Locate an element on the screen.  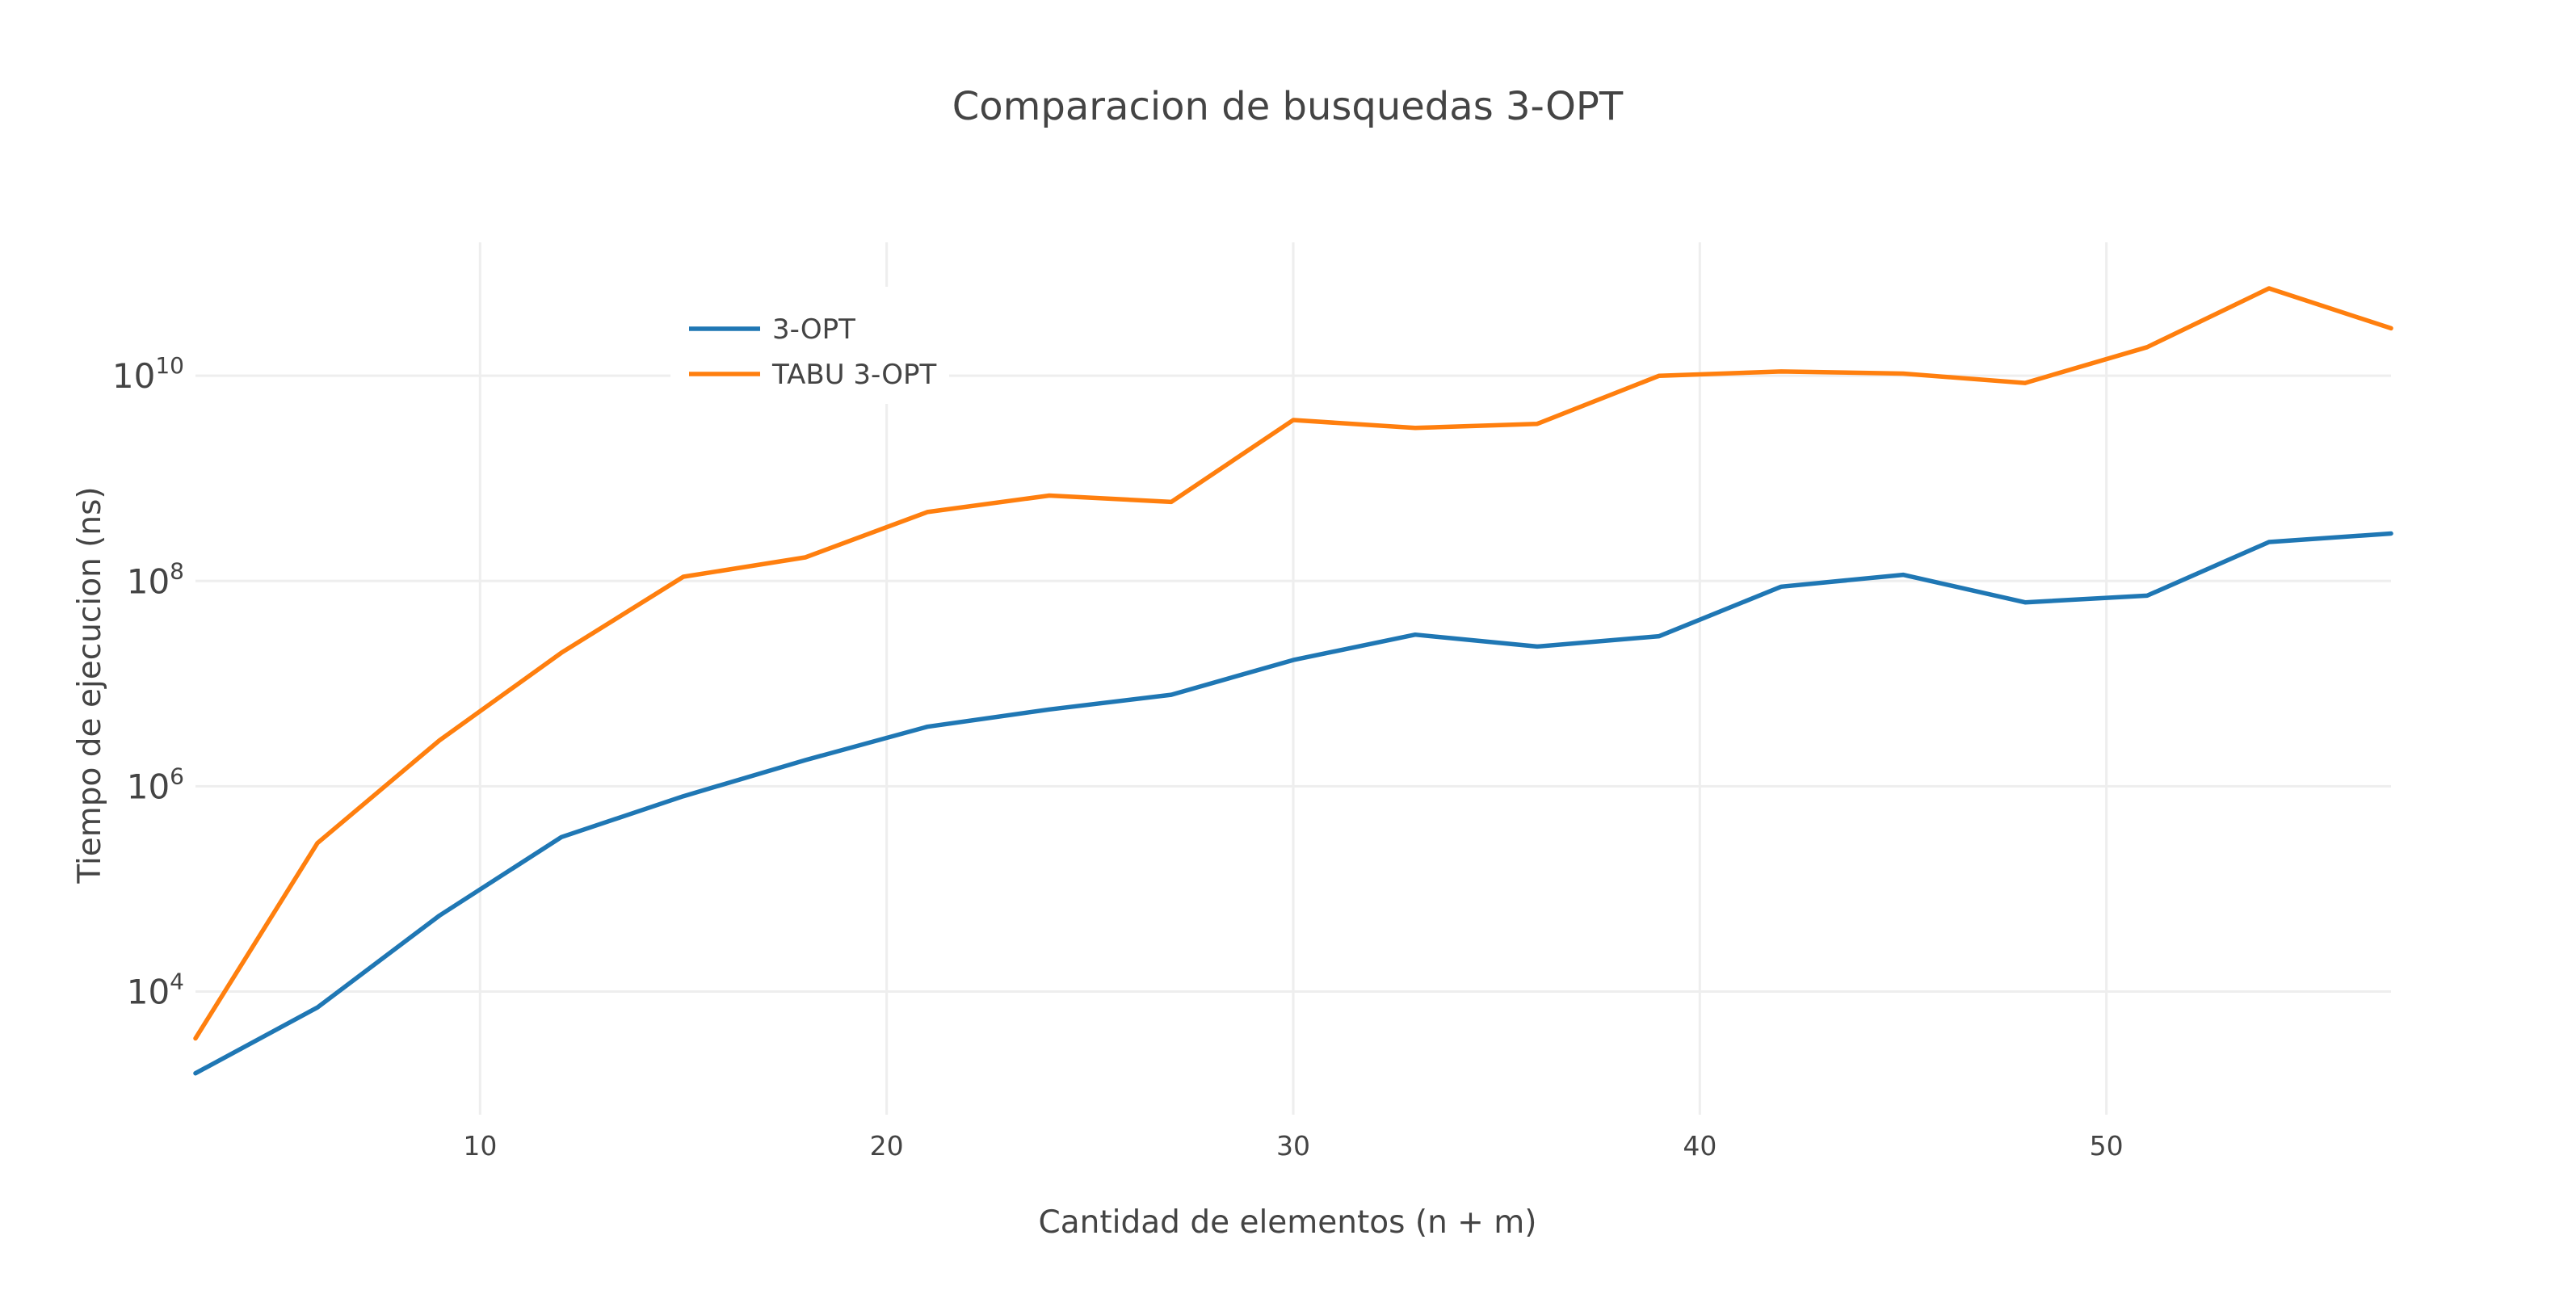
legend-label-2: TABU 3-OPT is located at coordinates (854, 375).